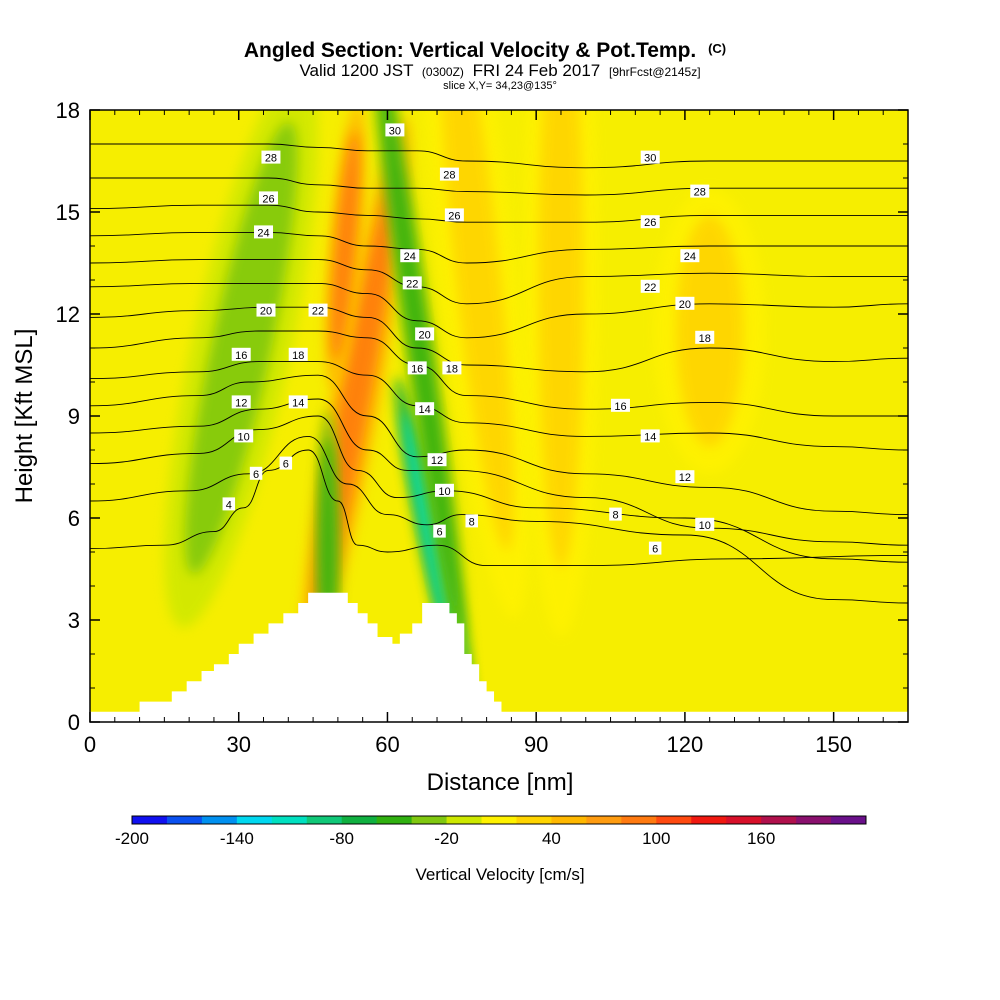 Image resolution: width=1000 pixels, height=1000 pixels. Describe the element at coordinates (238, 744) in the screenshot. I see `x-tick-label: 30` at that location.